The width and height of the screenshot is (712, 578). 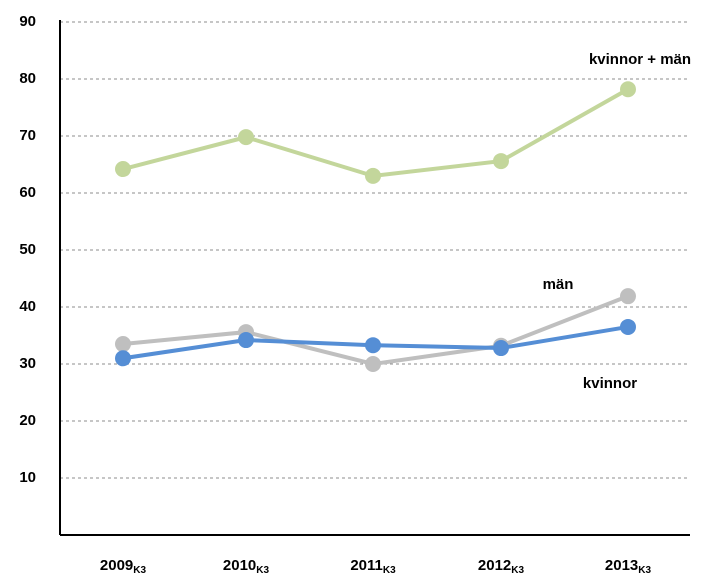 What do you see at coordinates (27, 306) in the screenshot?
I see `y-tick-label: 40` at bounding box center [27, 306].